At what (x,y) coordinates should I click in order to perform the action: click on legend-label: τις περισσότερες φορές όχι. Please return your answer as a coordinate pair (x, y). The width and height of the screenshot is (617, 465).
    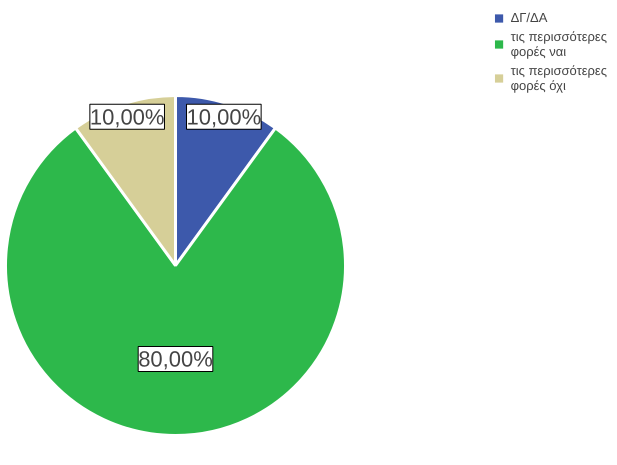
    Looking at the image, I should click on (558, 78).